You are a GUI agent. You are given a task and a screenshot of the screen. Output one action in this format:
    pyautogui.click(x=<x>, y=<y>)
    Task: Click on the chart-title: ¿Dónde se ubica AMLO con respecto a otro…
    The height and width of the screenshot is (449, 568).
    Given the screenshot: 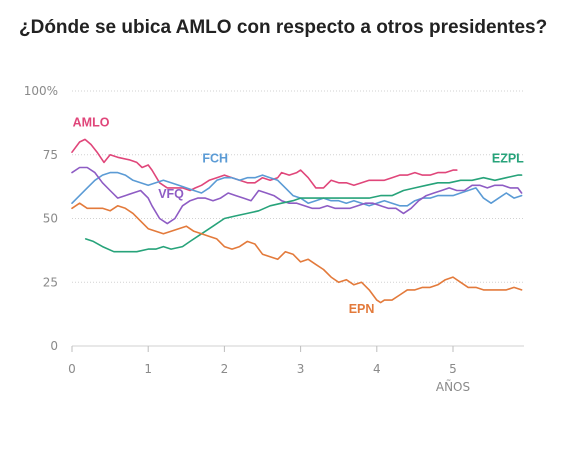 What is the action you would take?
    pyautogui.click(x=283, y=27)
    